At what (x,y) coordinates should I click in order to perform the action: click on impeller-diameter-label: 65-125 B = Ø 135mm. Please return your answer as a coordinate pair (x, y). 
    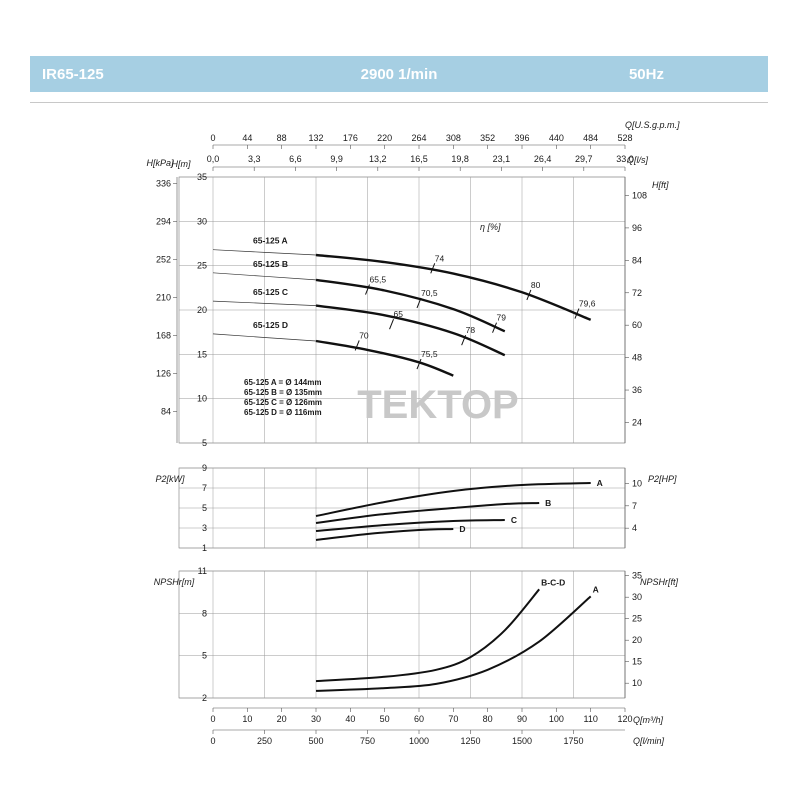
    Looking at the image, I should click on (283, 392).